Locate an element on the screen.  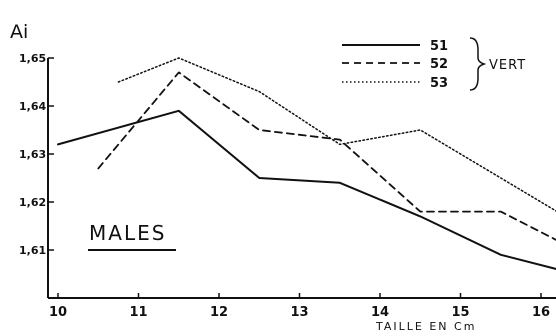
legend-label-53: 53 is located at coordinates (439, 83).